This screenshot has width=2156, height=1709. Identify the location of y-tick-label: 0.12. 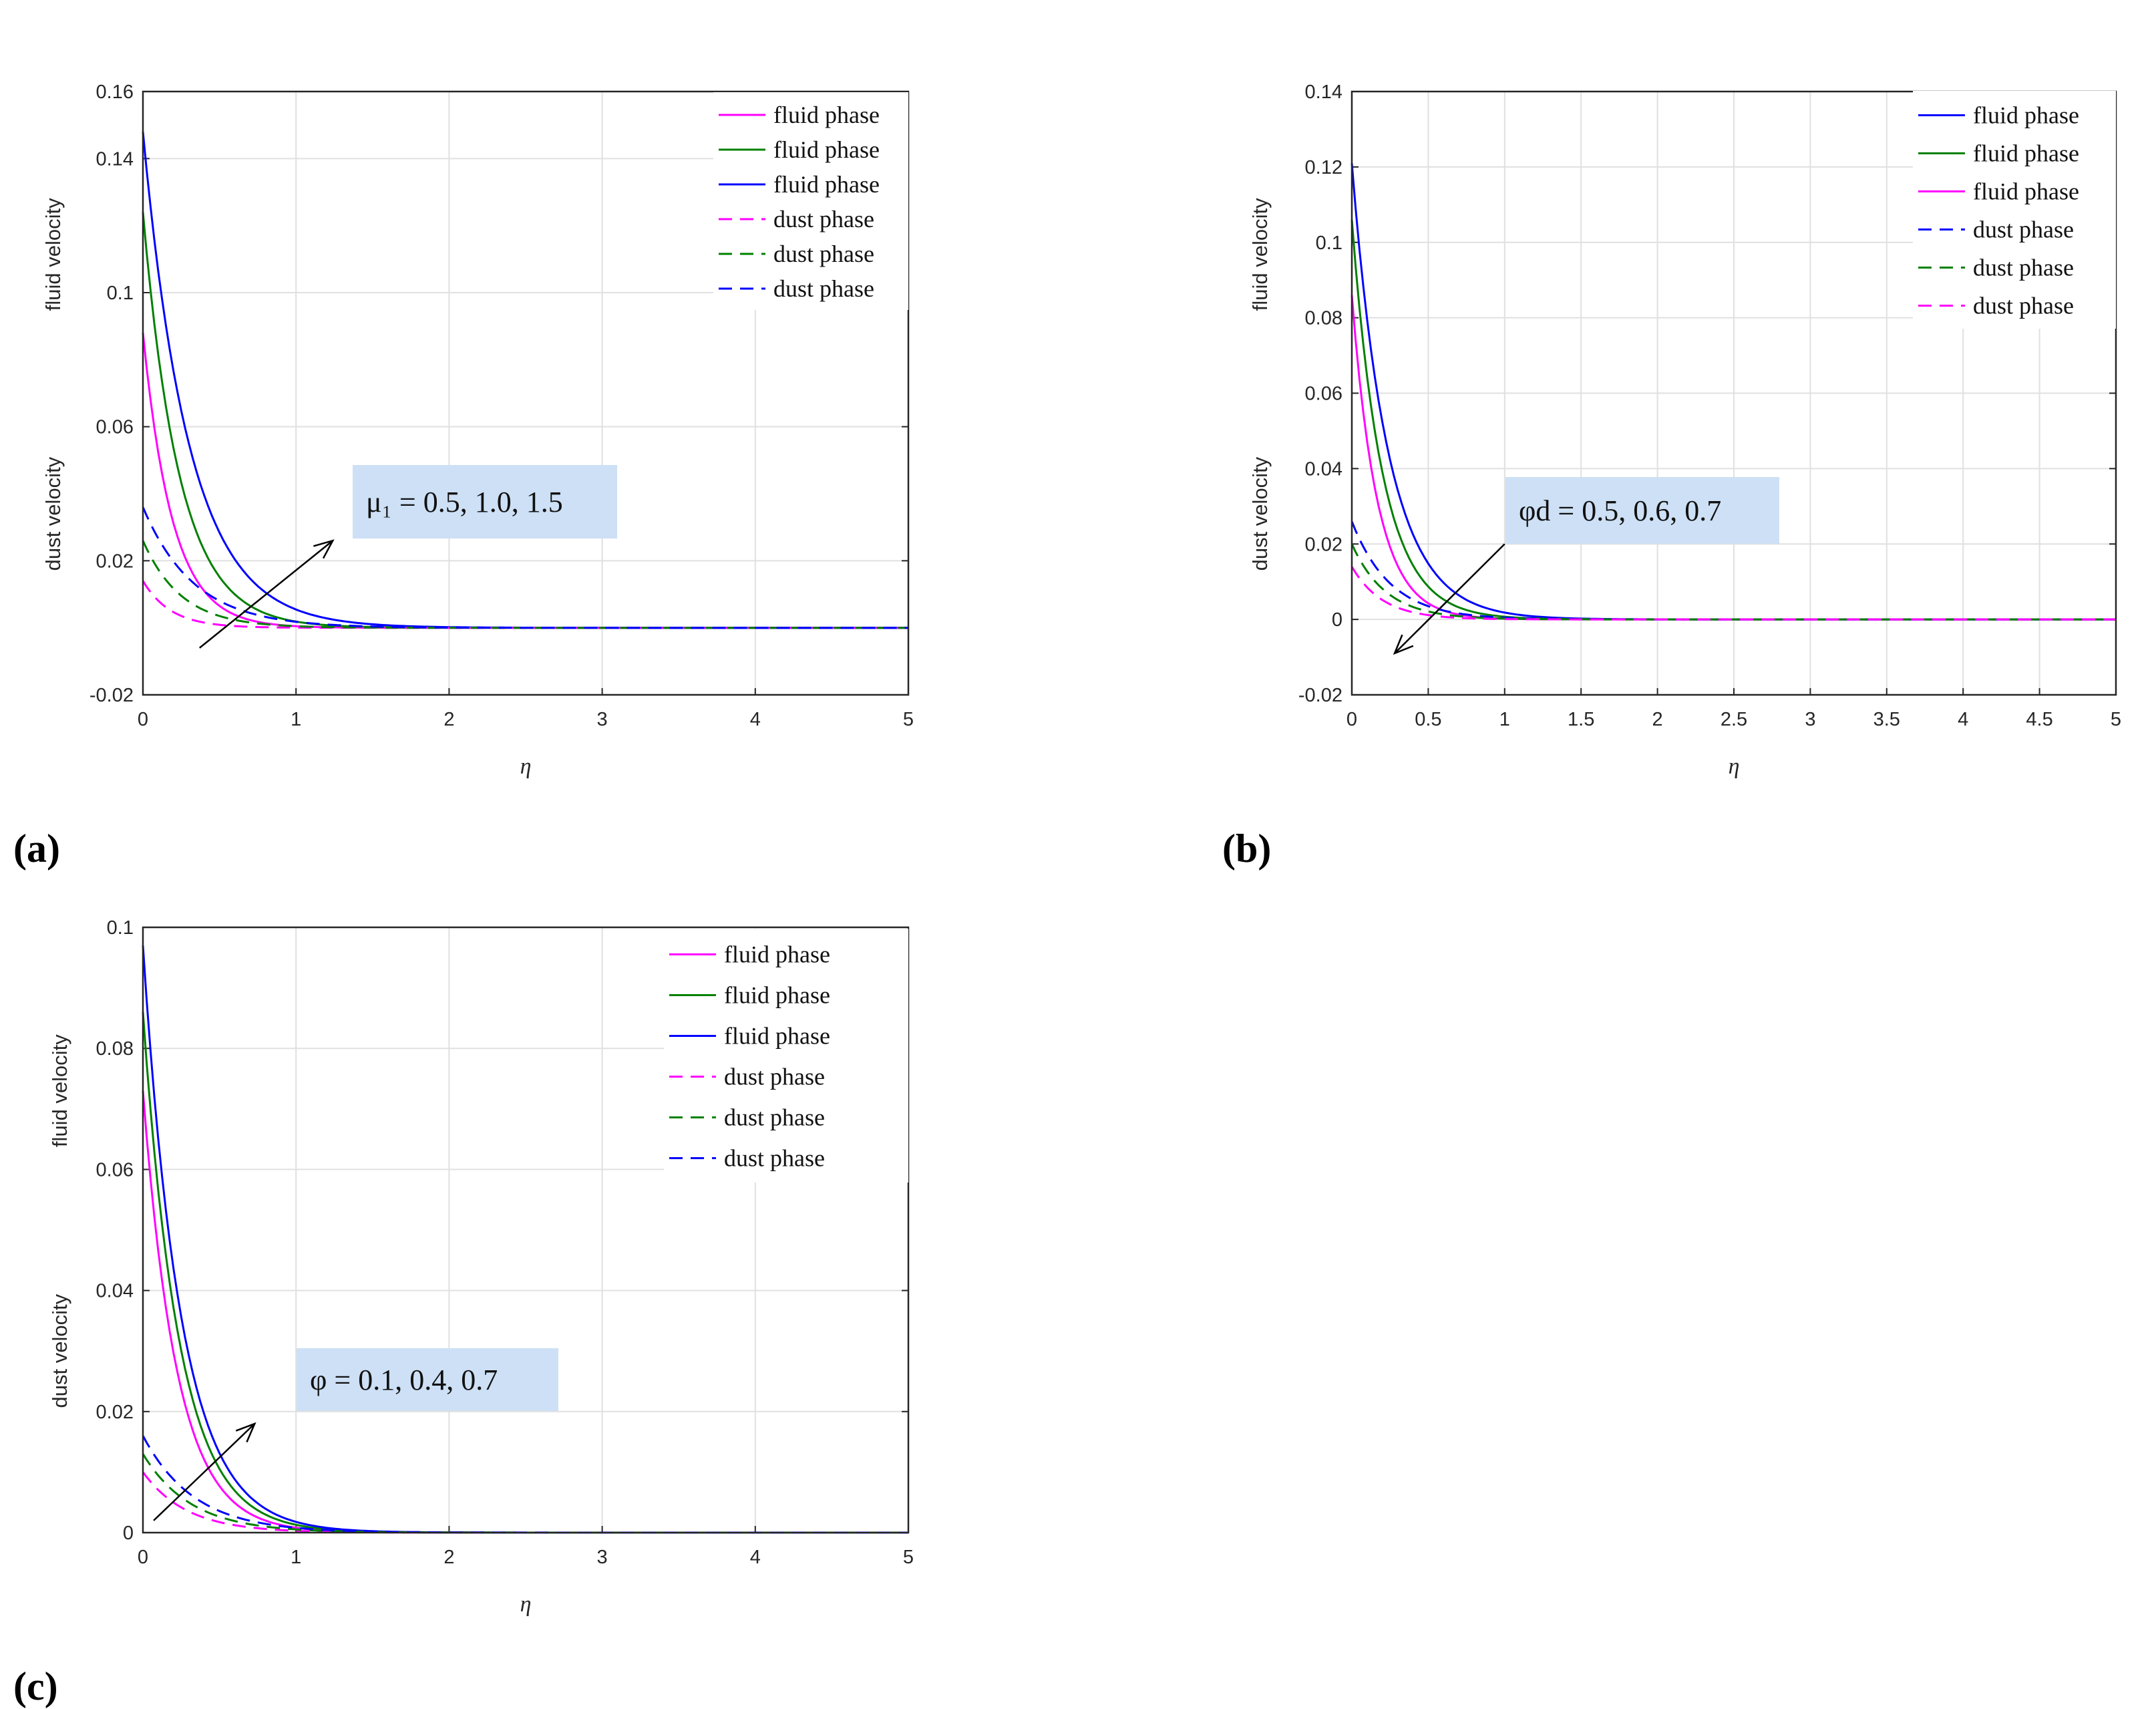
(1323, 167).